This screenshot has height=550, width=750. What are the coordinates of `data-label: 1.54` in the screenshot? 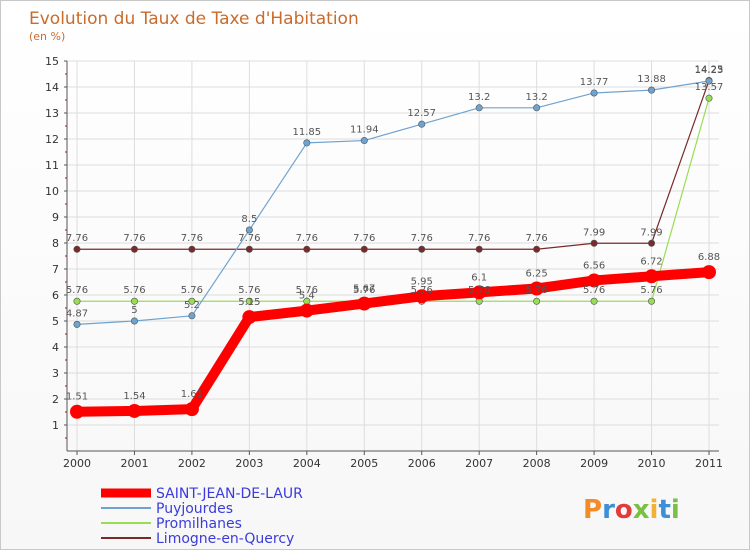 It's located at (134, 396).